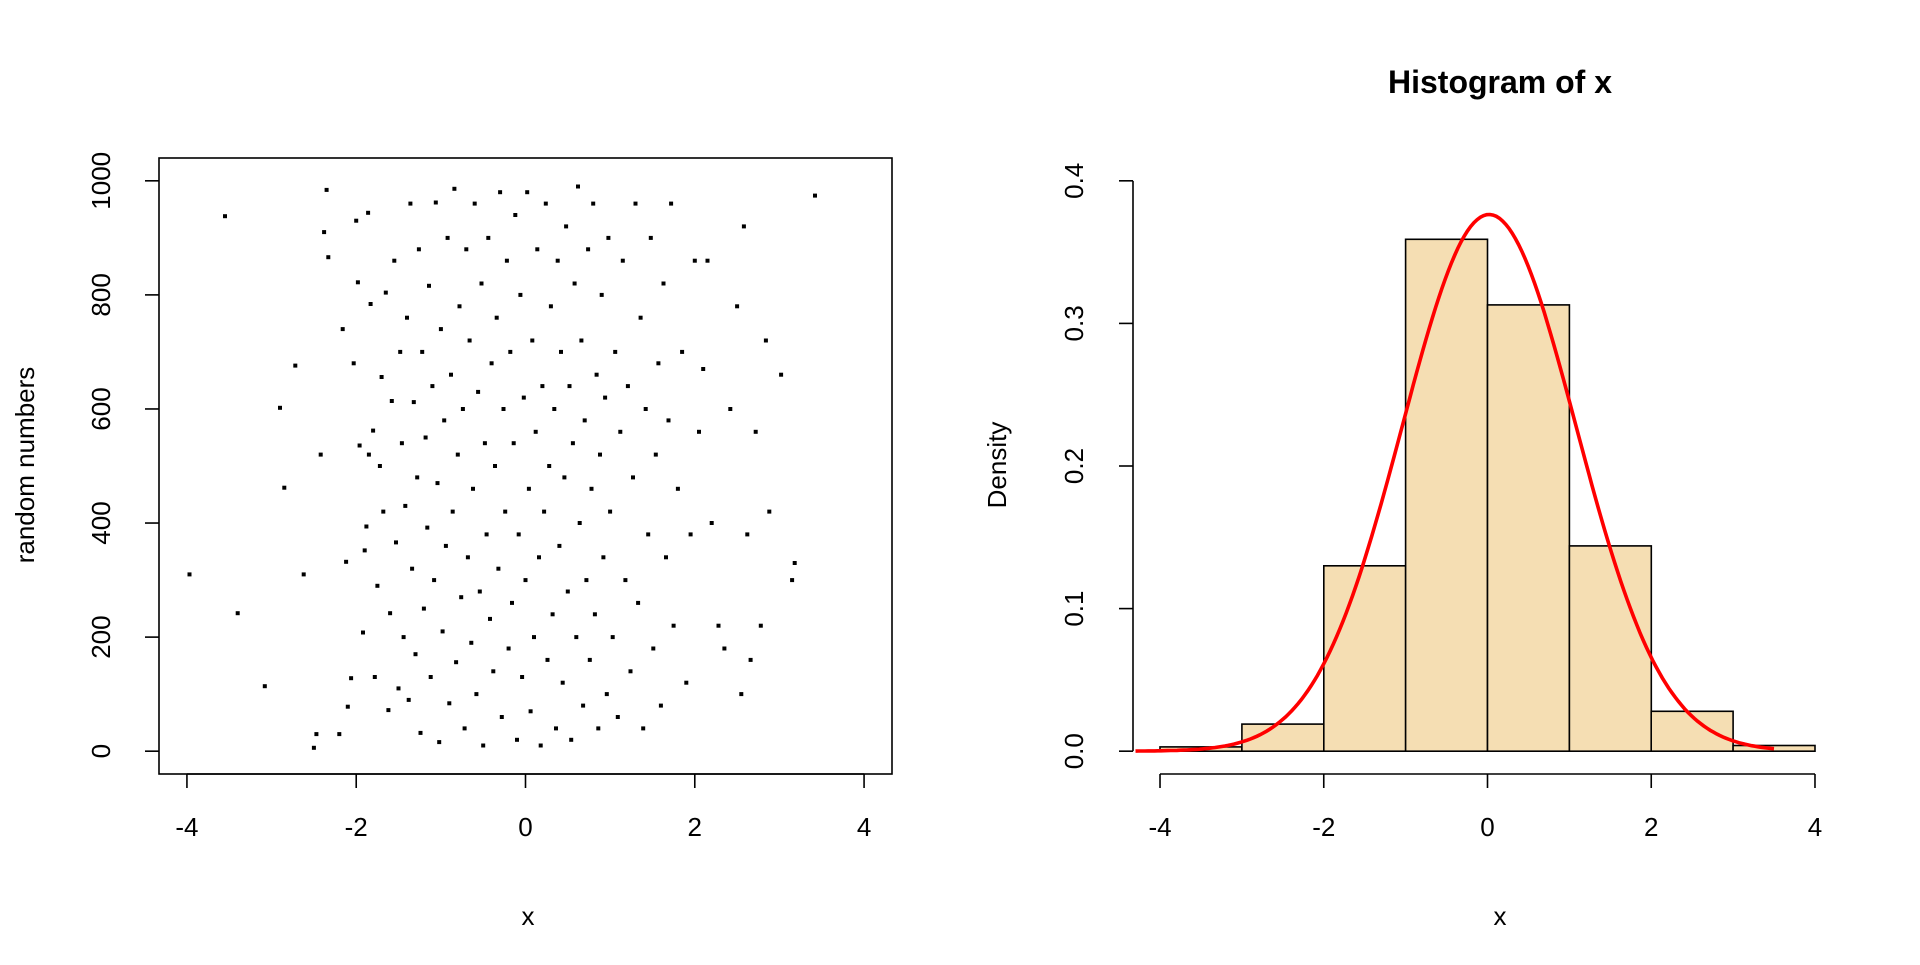 This screenshot has height=965, width=1920. What do you see at coordinates (101, 751) in the screenshot?
I see `y-tick-label: 0` at bounding box center [101, 751].